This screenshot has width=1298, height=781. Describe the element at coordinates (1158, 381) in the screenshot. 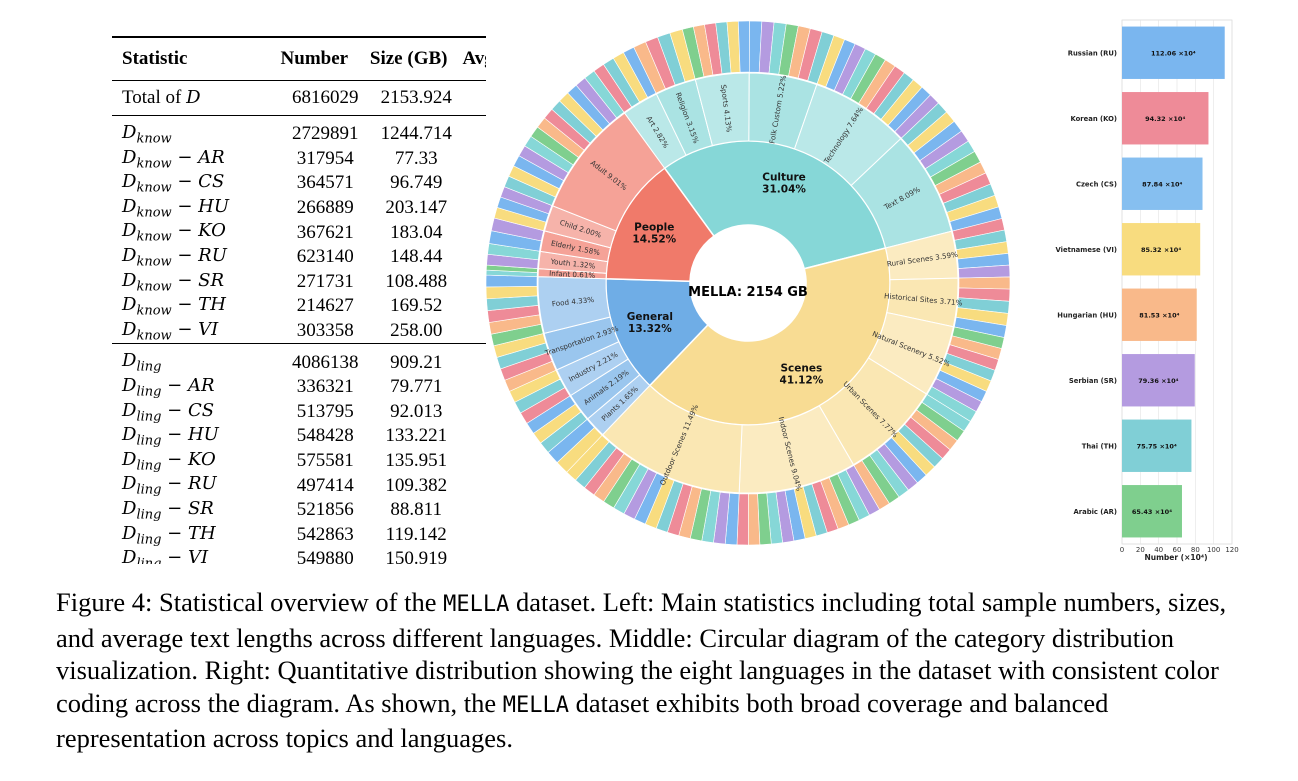

I see `bar-value-label: 79.36 ×10⁴` at that location.